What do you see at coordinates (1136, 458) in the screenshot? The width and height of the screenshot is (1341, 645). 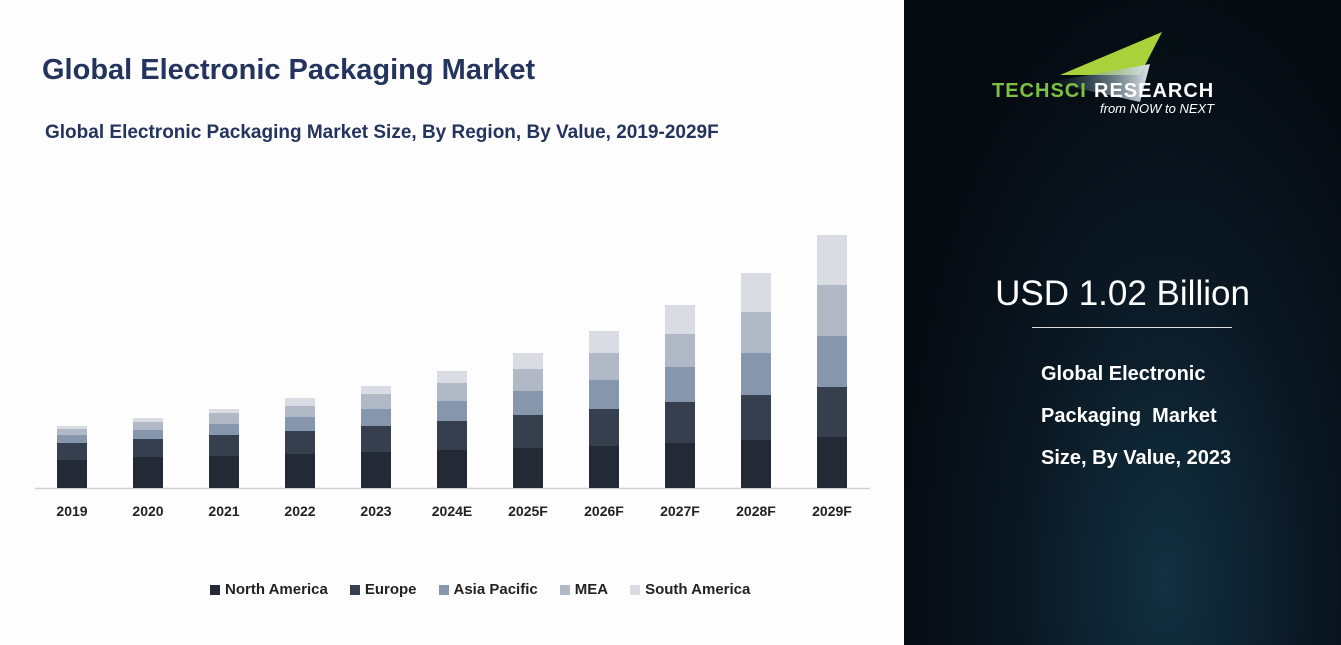 I see `desc-line-3: Size, By Value, 2023` at bounding box center [1136, 458].